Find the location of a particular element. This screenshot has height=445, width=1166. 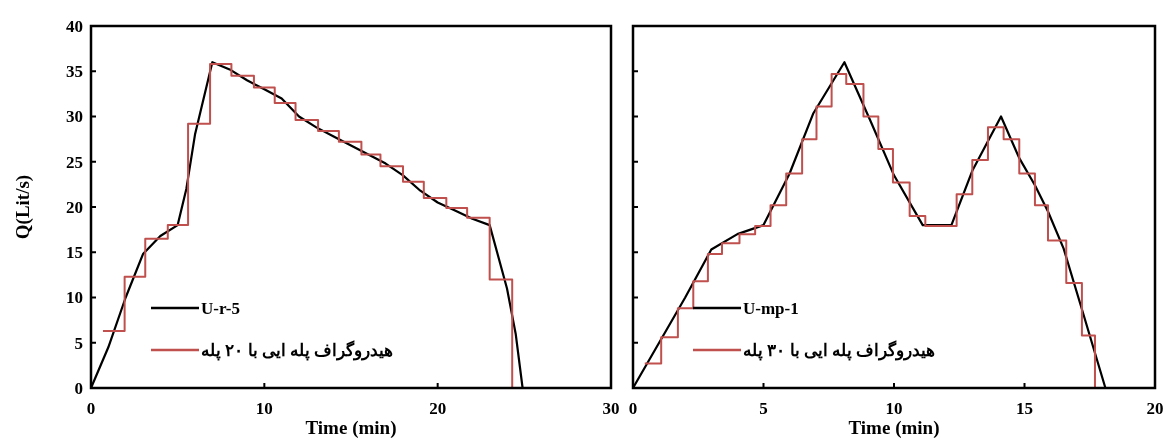

y-tick-label: 20 is located at coordinates (74, 207).